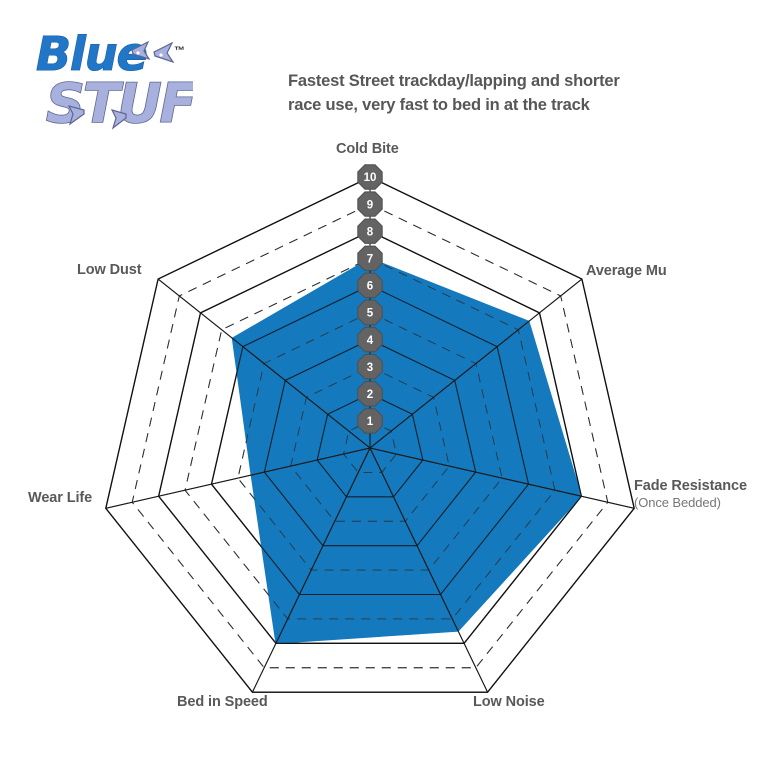  I want to click on axis-label-fade-resistance-text: Fade Resistance, so click(690, 486).